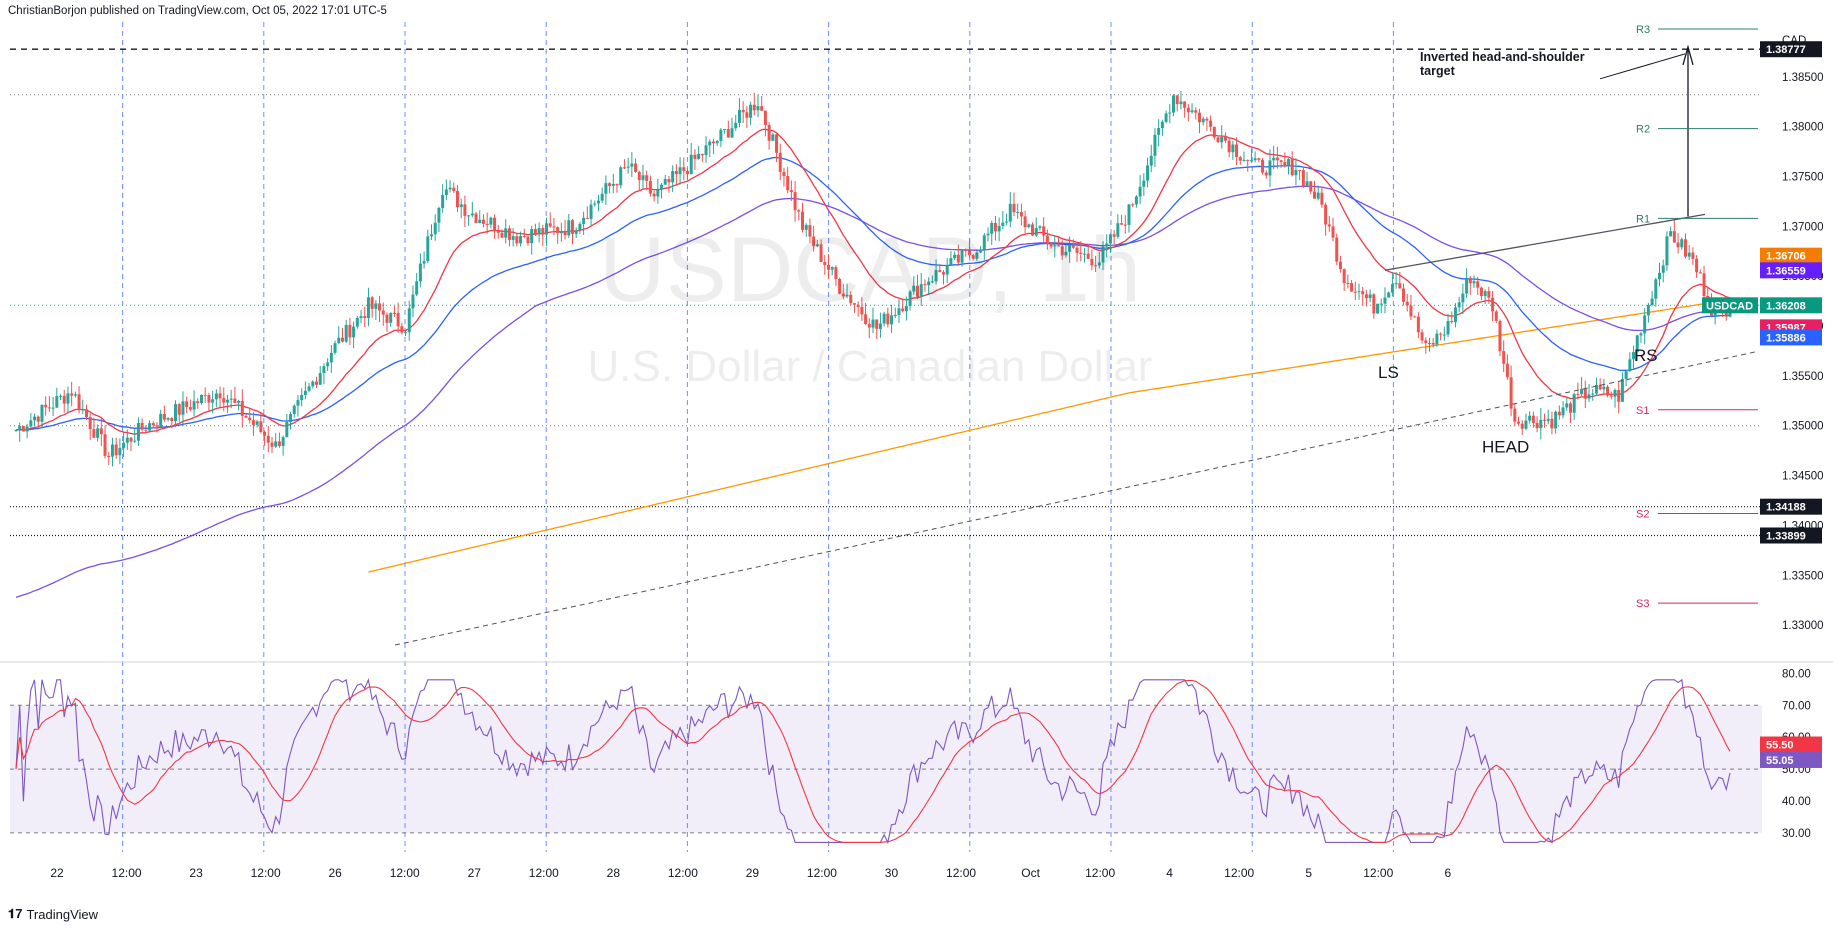 This screenshot has width=1833, height=930. What do you see at coordinates (53, 914) in the screenshot?
I see `tradingview-footer: 𝟏7 TradingView` at bounding box center [53, 914].